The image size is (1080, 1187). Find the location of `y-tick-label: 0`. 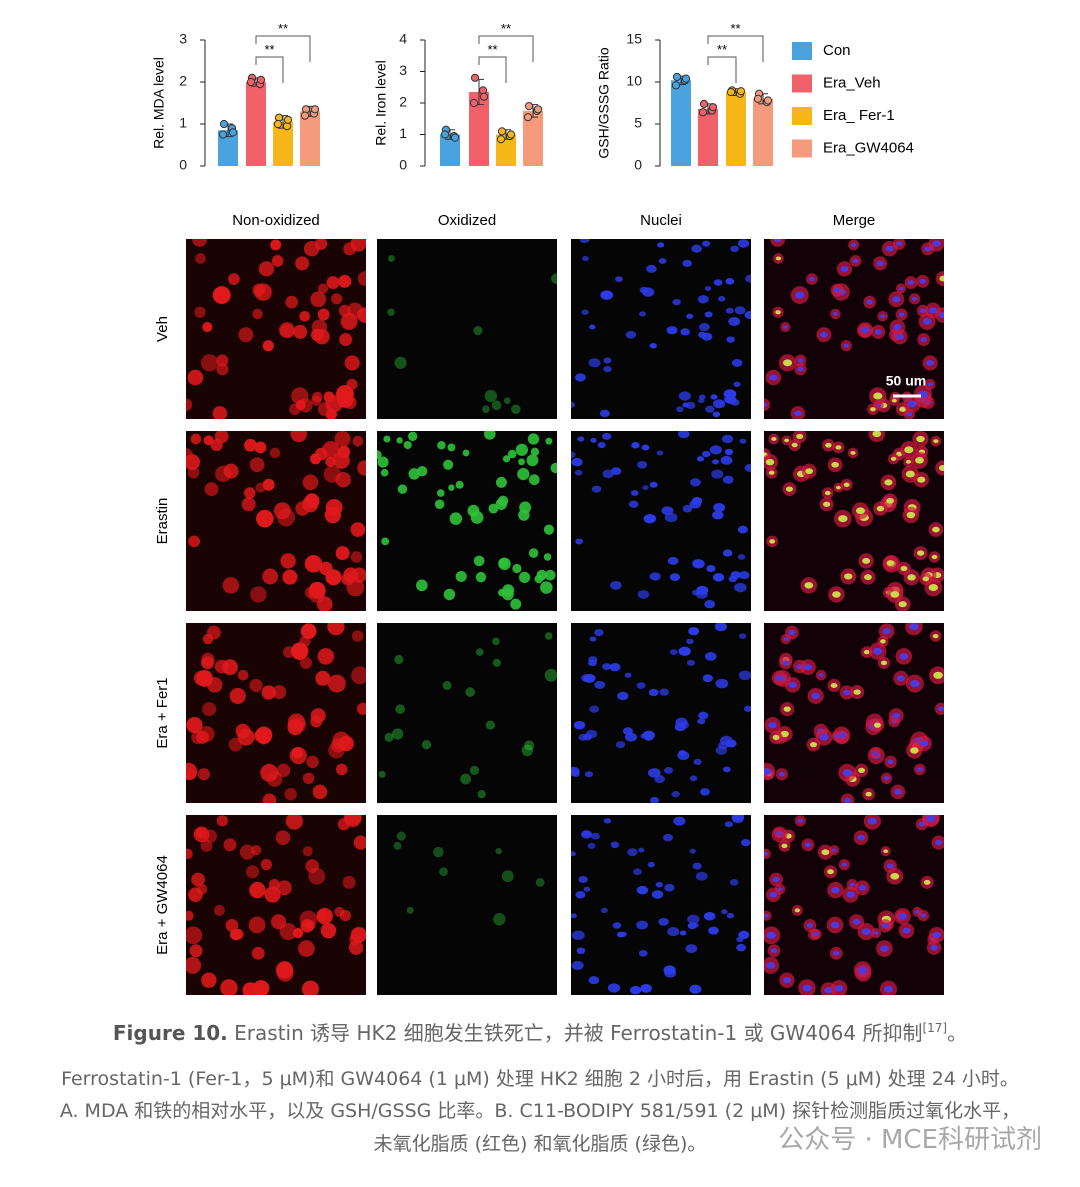

y-tick-label: 0 is located at coordinates (638, 165).